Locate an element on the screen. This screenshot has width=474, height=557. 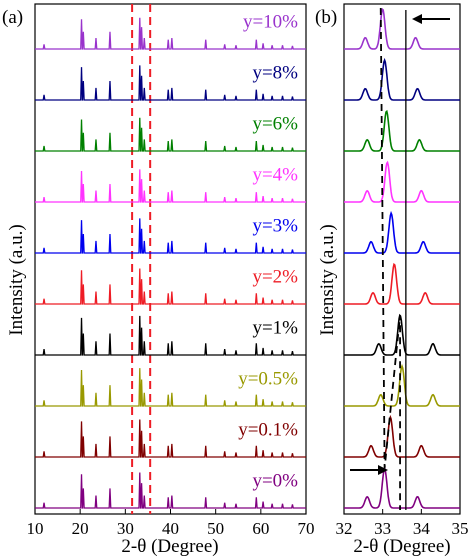
curve-y1 is located at coordinates (170, 335).